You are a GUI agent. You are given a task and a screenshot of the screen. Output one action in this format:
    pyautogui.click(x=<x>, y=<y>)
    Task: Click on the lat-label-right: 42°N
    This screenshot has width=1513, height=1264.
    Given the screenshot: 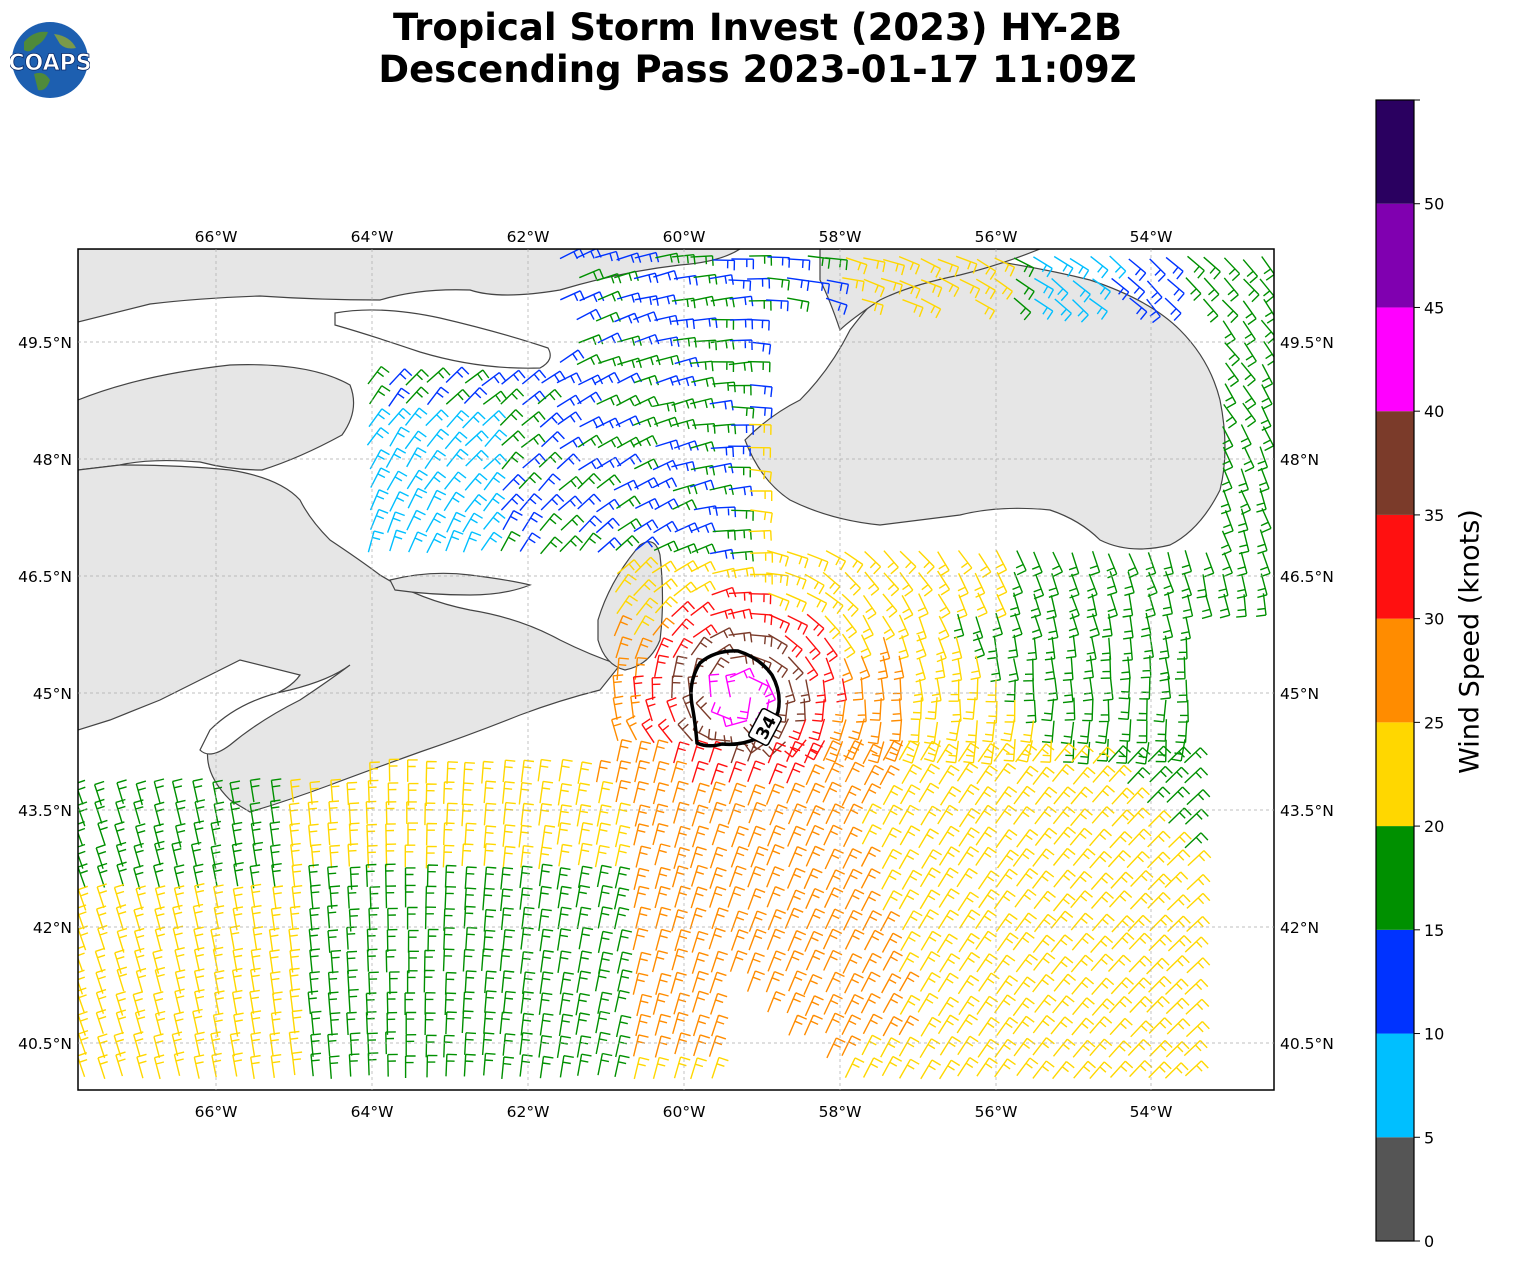 What is the action you would take?
    pyautogui.click(x=1299, y=928)
    